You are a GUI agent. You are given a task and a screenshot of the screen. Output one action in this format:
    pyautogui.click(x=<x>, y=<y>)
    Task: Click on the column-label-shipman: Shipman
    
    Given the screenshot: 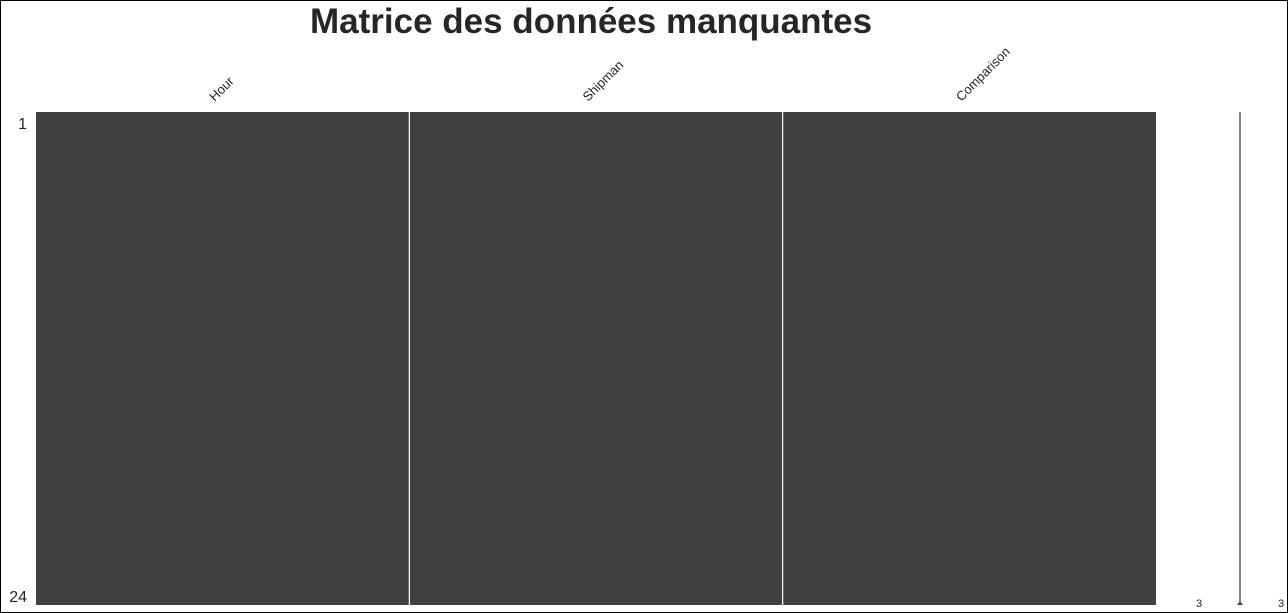 What is the action you would take?
    pyautogui.click(x=603, y=80)
    